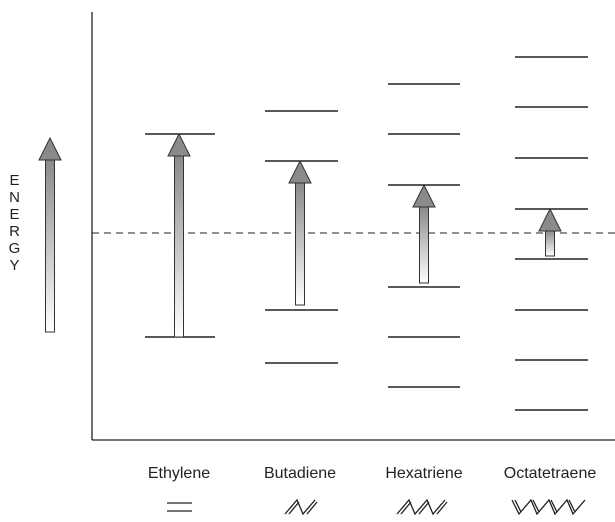 This screenshot has height=522, width=615. Describe the element at coordinates (550, 473) in the screenshot. I see `molecule-name: Octatetraene` at that location.